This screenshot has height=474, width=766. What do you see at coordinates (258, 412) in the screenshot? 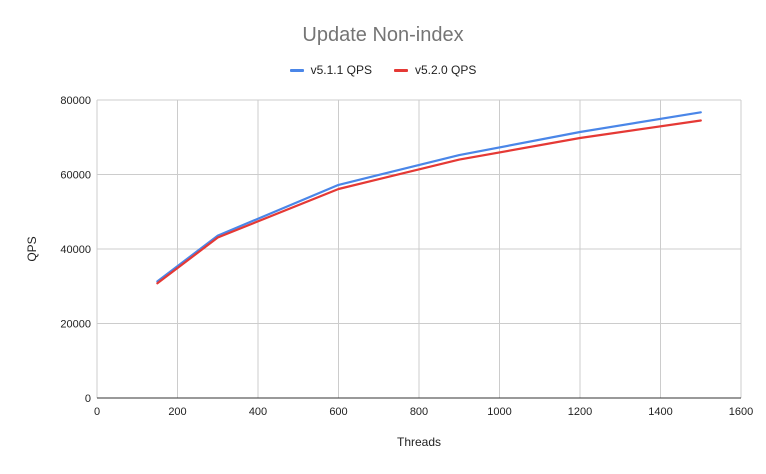
I see `x-tick-label: 400` at bounding box center [258, 412].